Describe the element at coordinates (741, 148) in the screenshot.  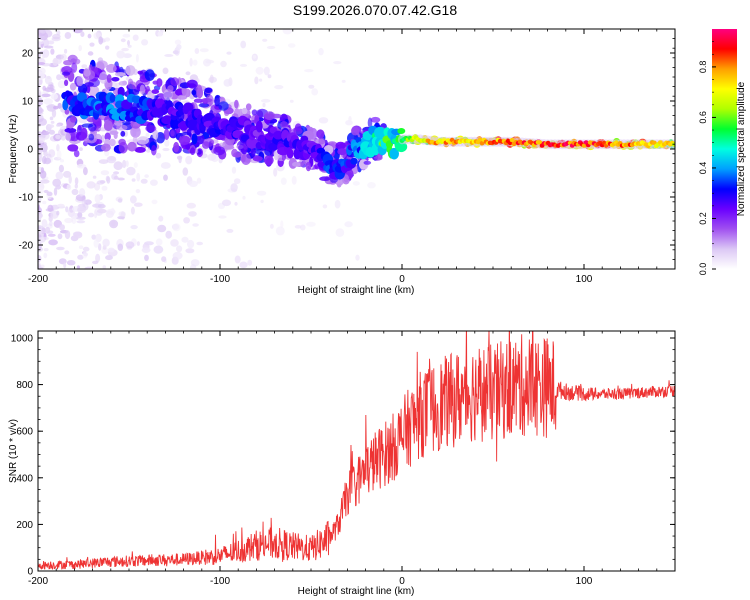
I see `colorbar-label: Normalized spectral amplitude` at that location.